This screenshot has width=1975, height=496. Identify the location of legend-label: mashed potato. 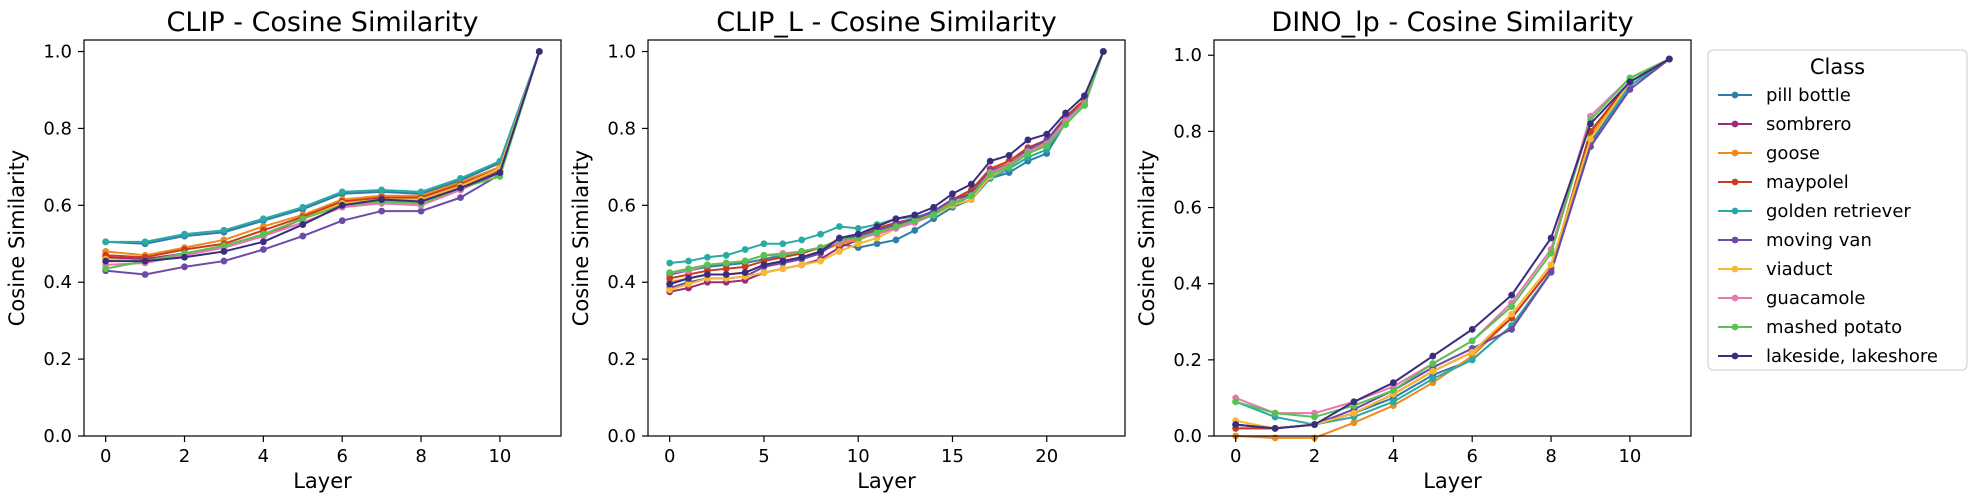
(1834, 327).